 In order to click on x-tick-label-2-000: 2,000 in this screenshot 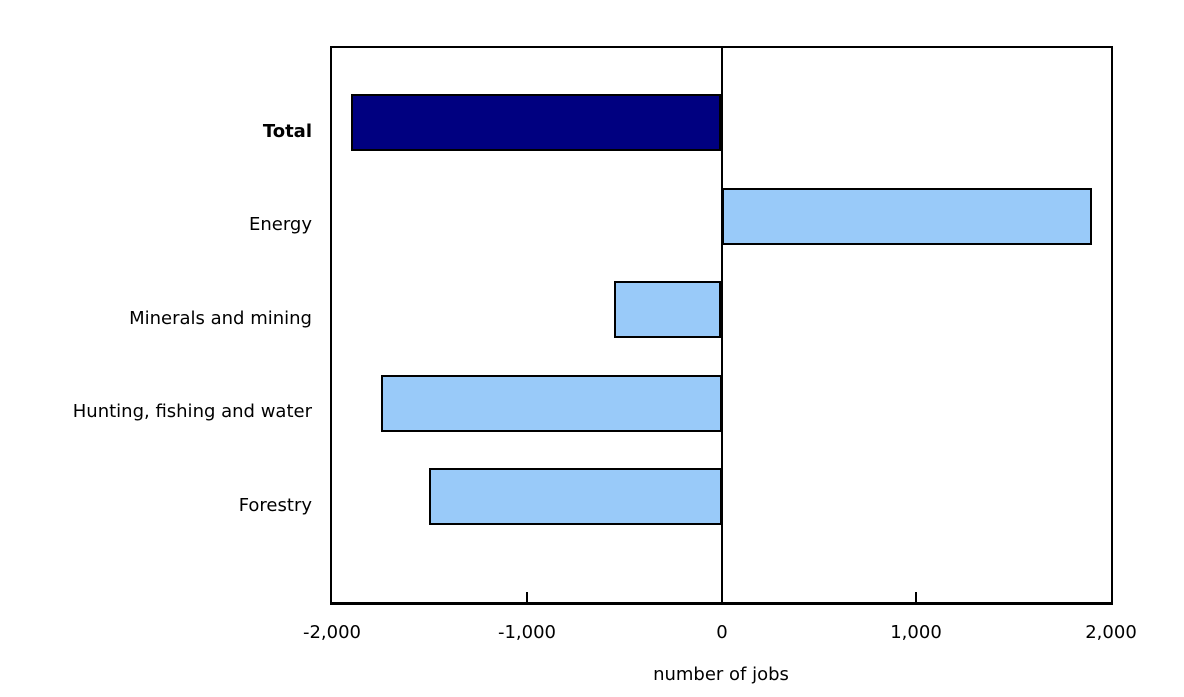, I will do `click(1111, 632)`.